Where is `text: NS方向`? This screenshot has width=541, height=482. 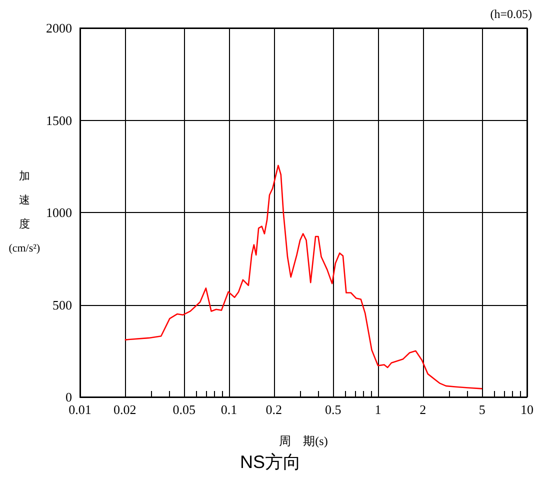 text: NS方向 is located at coordinates (271, 462).